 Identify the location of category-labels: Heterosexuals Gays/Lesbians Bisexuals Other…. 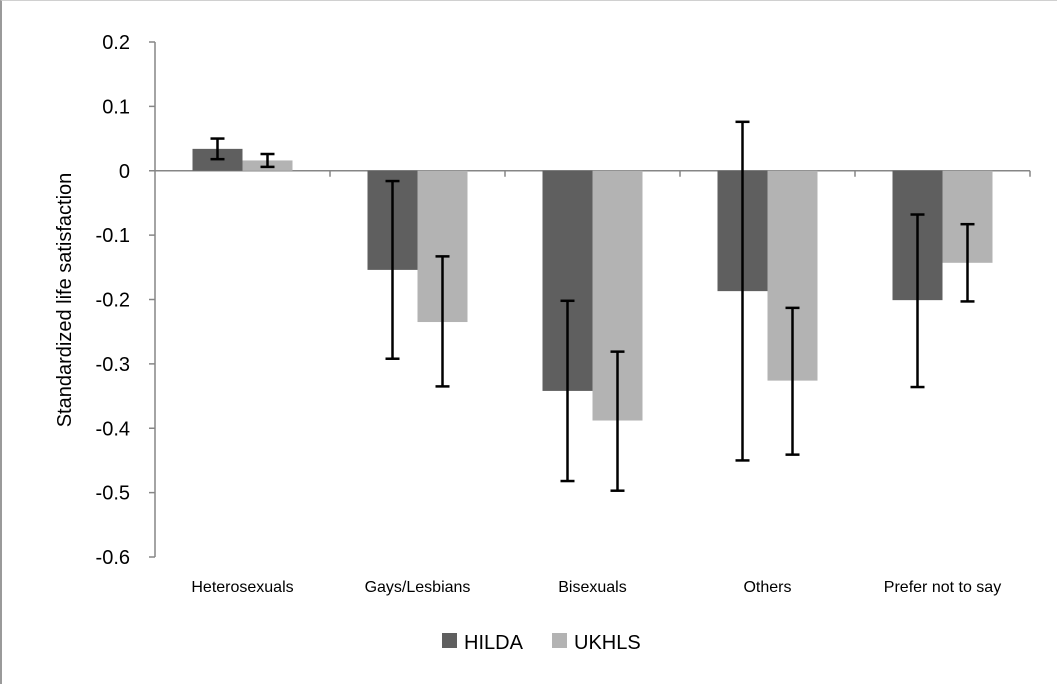
(596, 587).